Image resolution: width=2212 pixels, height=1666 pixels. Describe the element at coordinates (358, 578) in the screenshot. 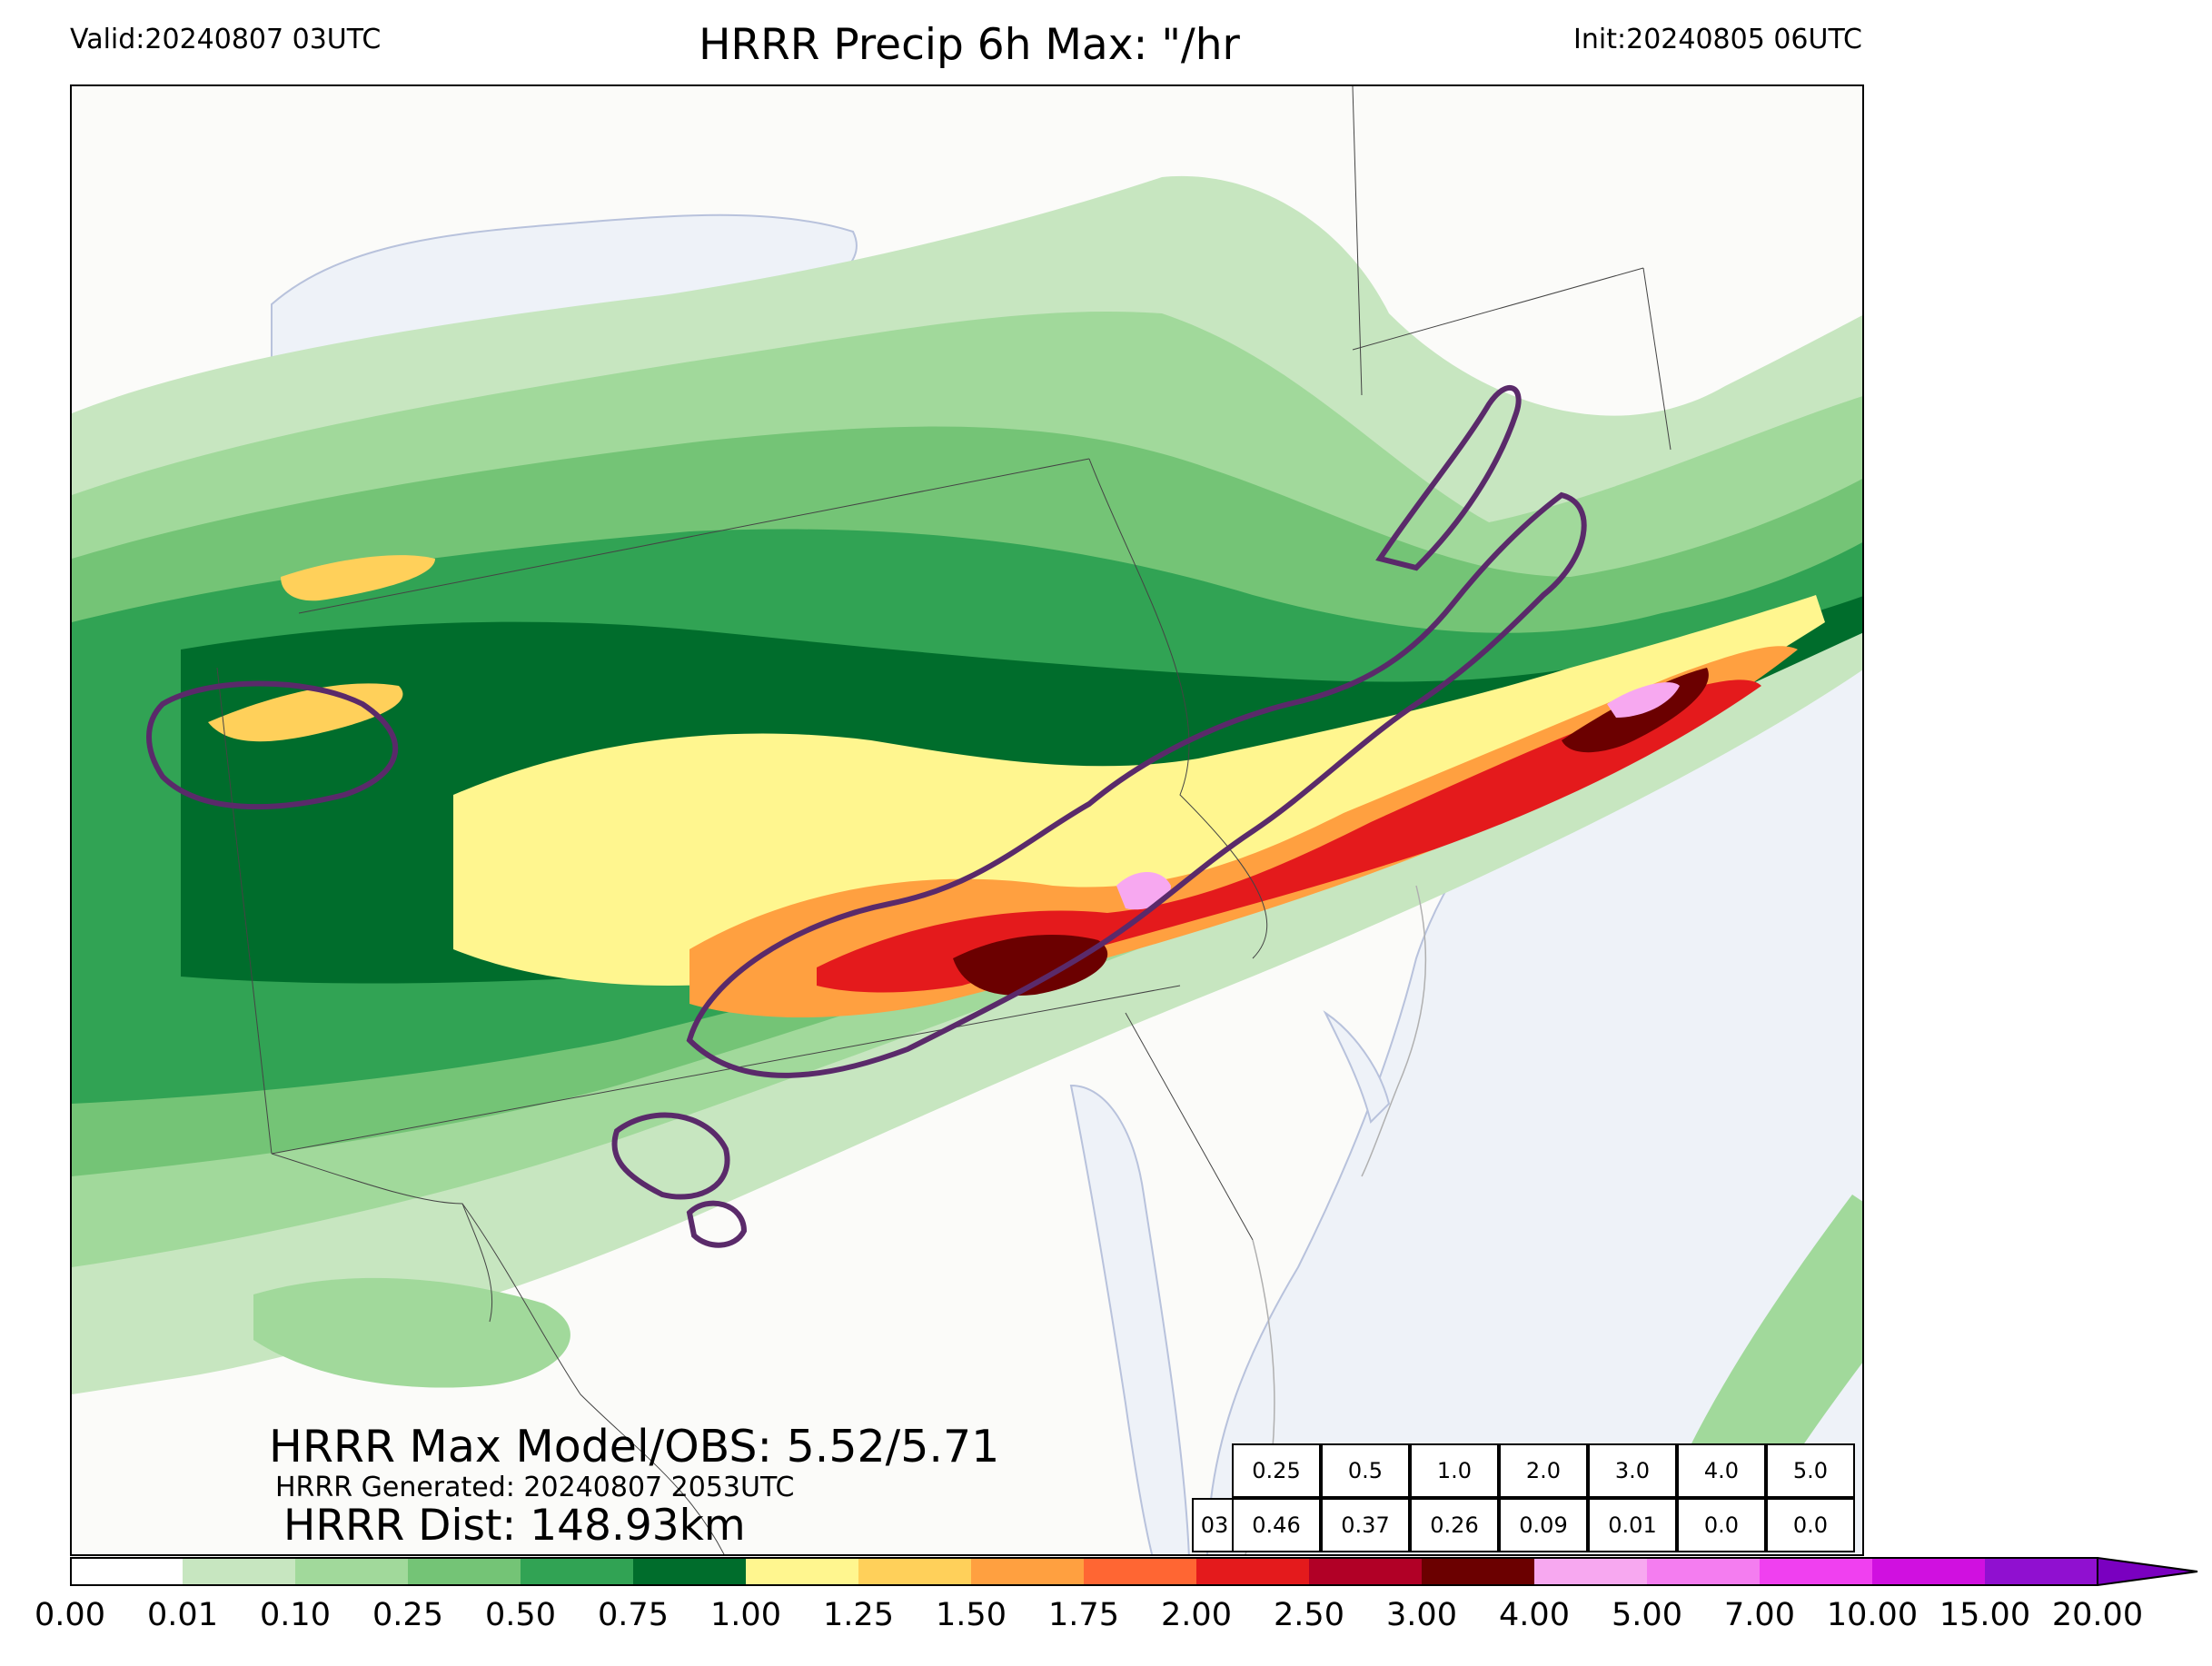

I see `precip-western-band` at that location.